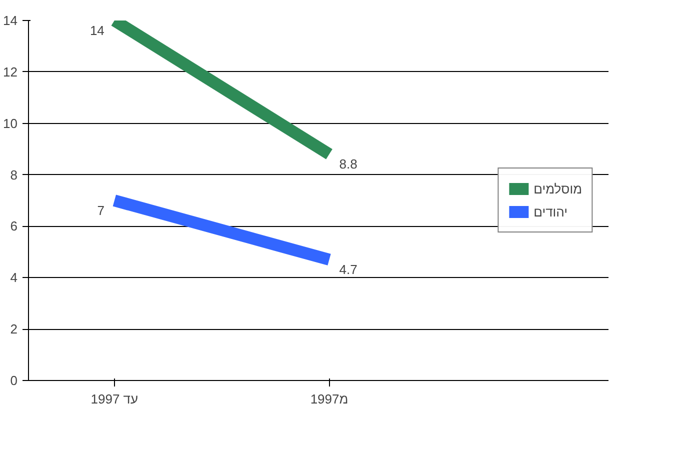  What do you see at coordinates (100, 210) in the screenshot?
I see `data-label: 7` at bounding box center [100, 210].